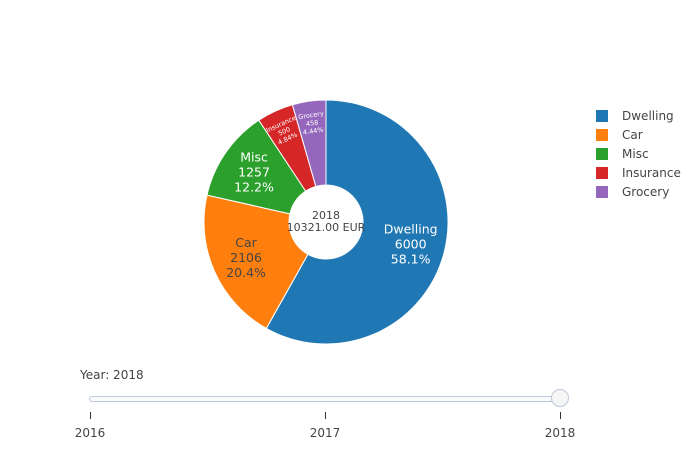  Describe the element at coordinates (560, 433) in the screenshot. I see `slider-step-2018: 2018` at that location.